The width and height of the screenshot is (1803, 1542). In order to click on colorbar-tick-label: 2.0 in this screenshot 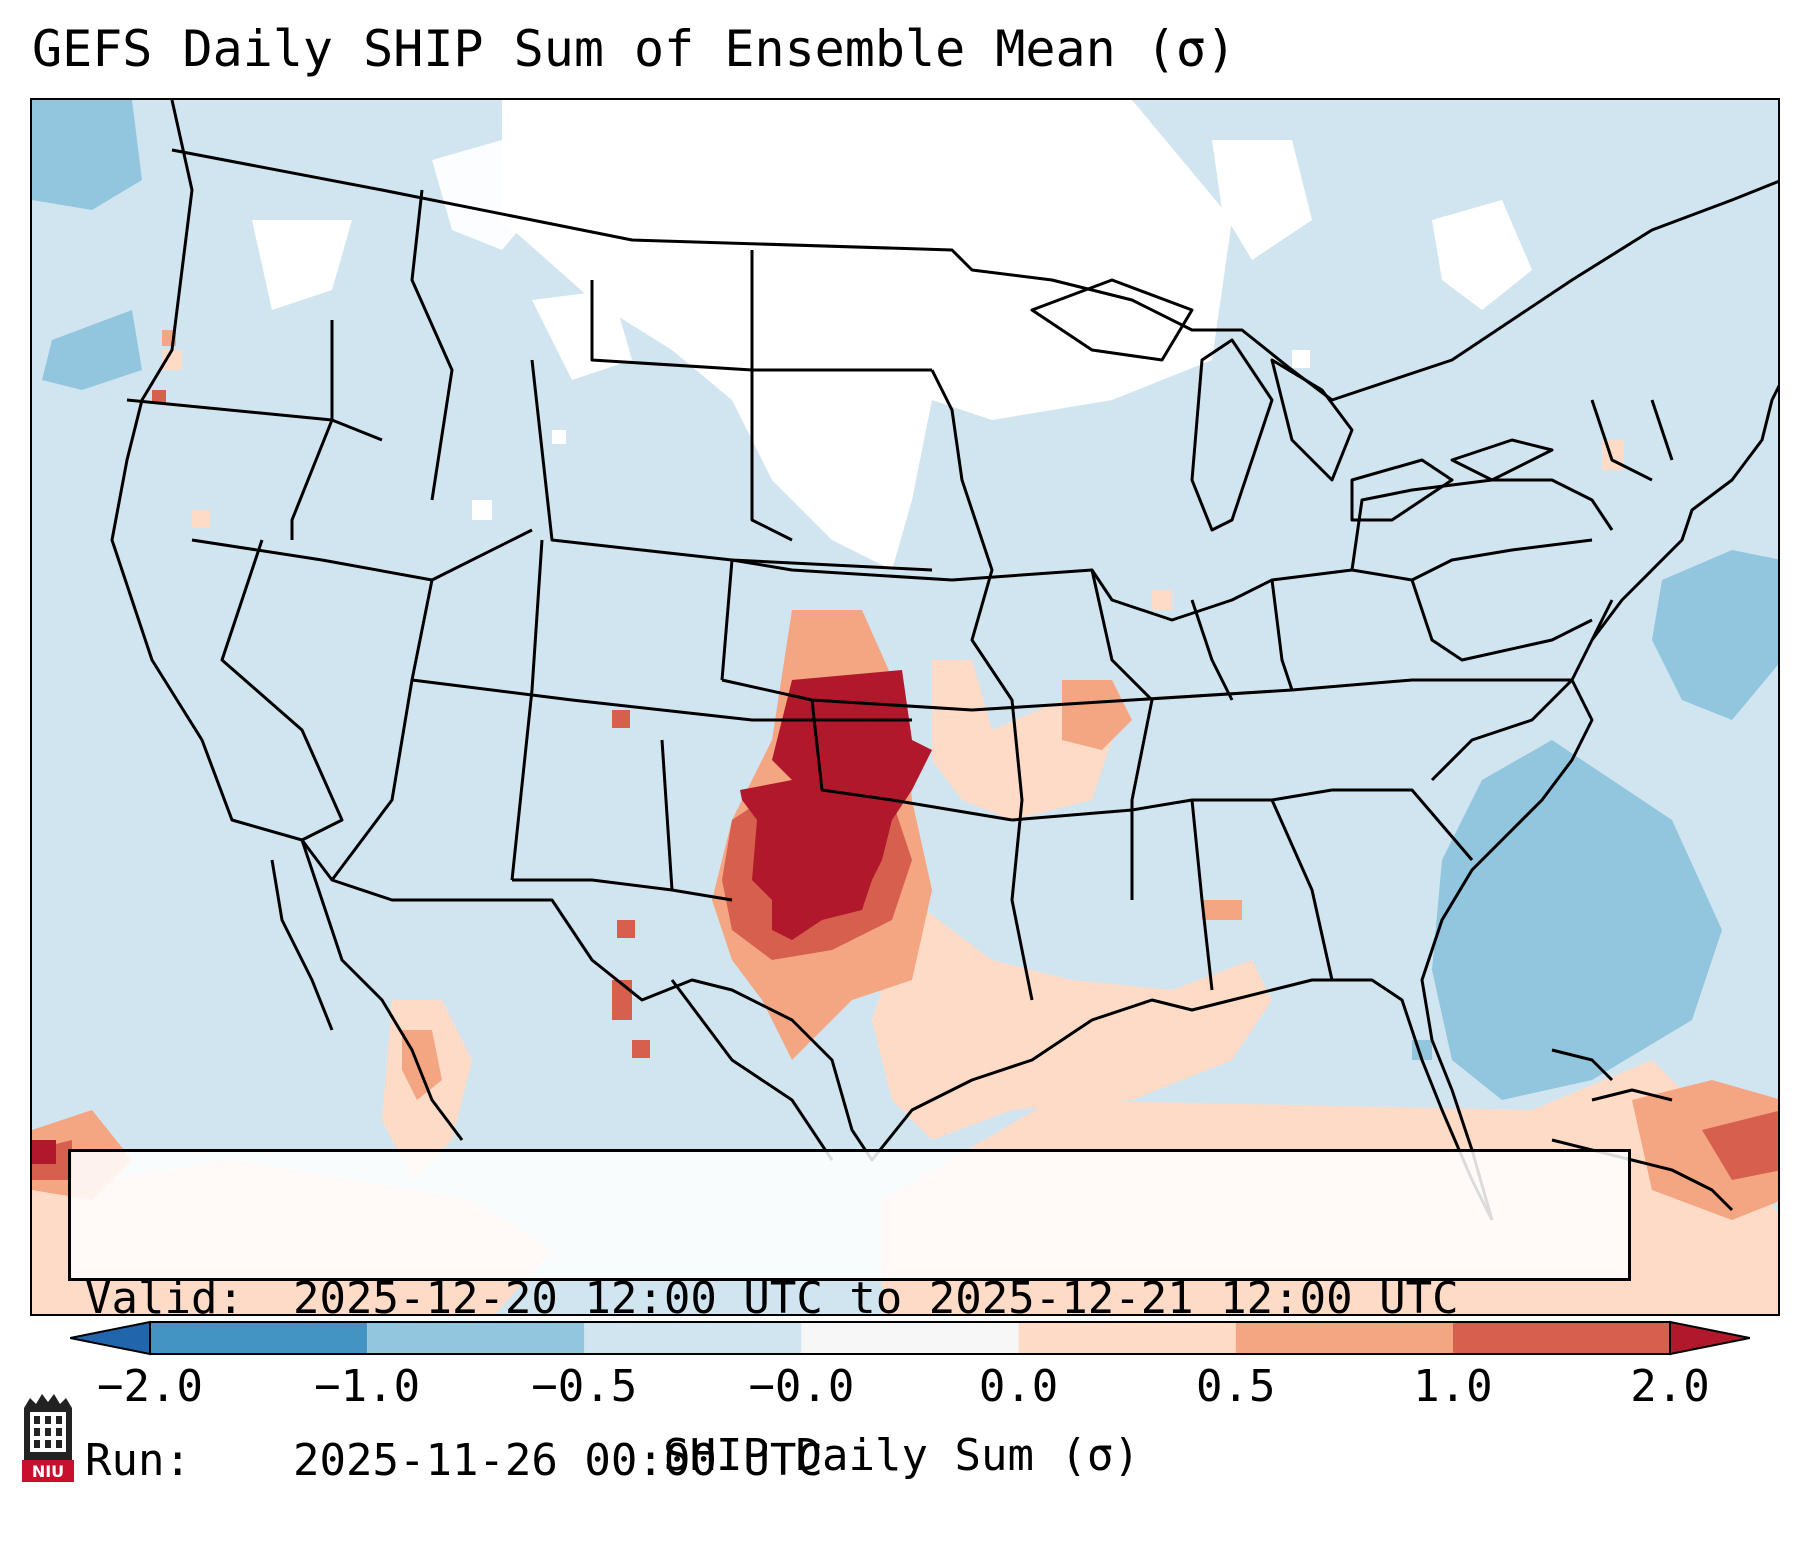, I will do `click(1670, 1386)`.